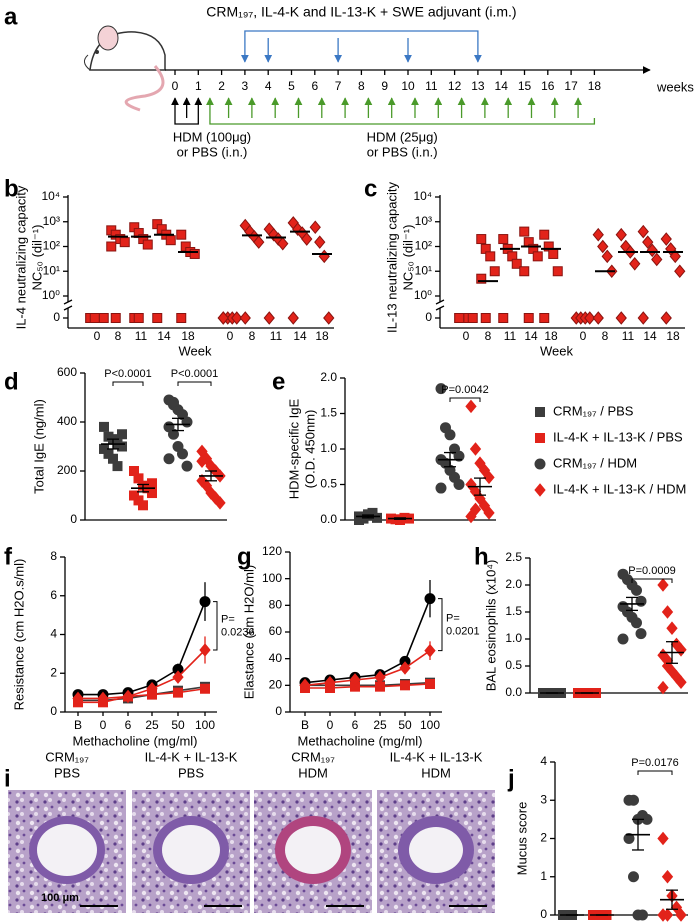 Image resolution: width=694 pixels, height=923 pixels. I want to click on x-axis-label: Week, so click(556, 350).